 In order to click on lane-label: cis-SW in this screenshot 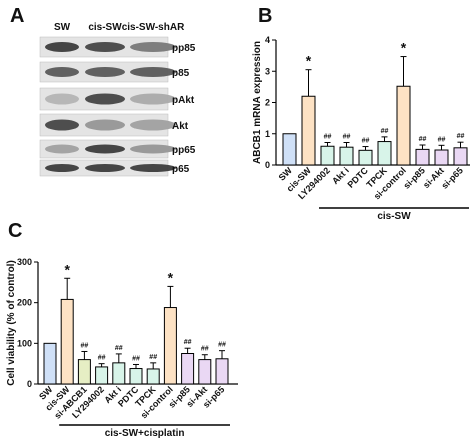, I will do `click(105, 27)`.